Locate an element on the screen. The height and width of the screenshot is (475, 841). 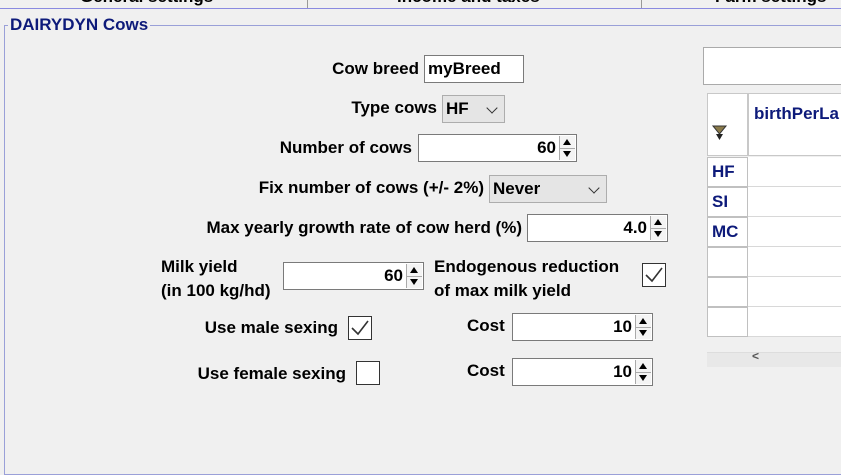
tab-strip is located at coordinates (420, 4).